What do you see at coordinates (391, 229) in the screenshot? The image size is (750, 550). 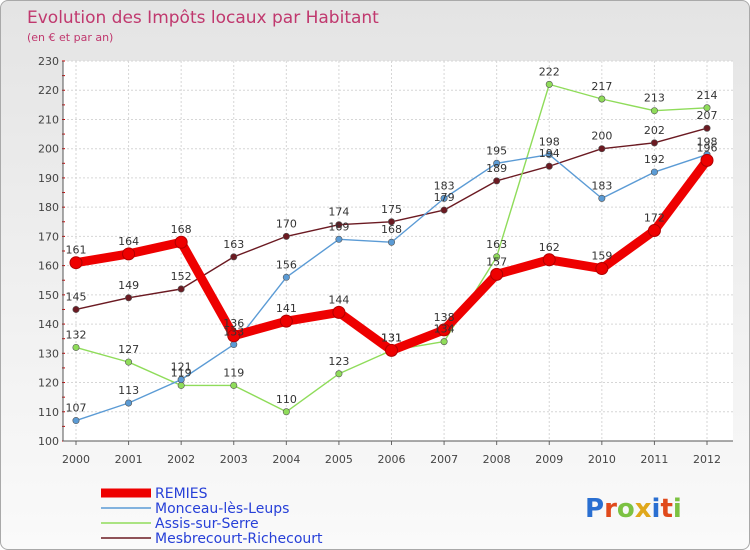 I see `data-label-monceau-les-leups: 168` at bounding box center [391, 229].